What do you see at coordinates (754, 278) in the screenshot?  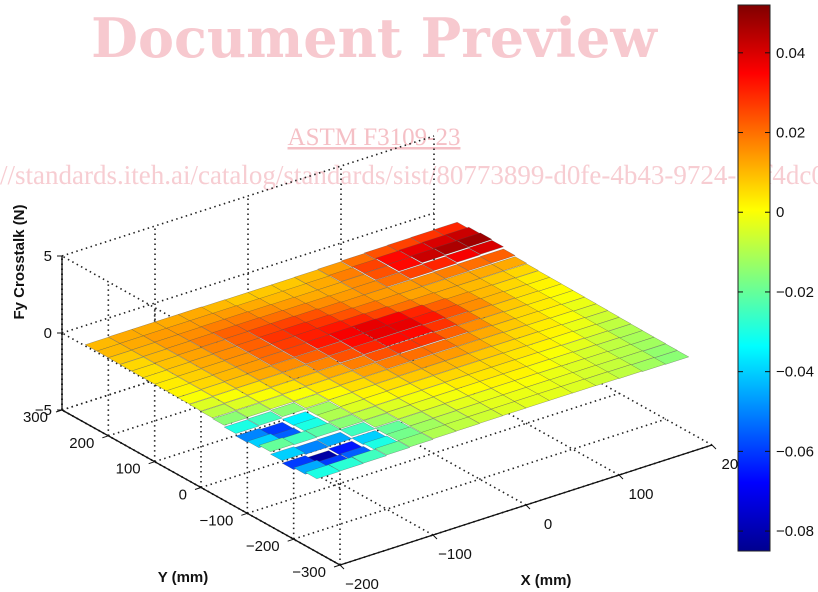 I see `colorbar-gradient` at bounding box center [754, 278].